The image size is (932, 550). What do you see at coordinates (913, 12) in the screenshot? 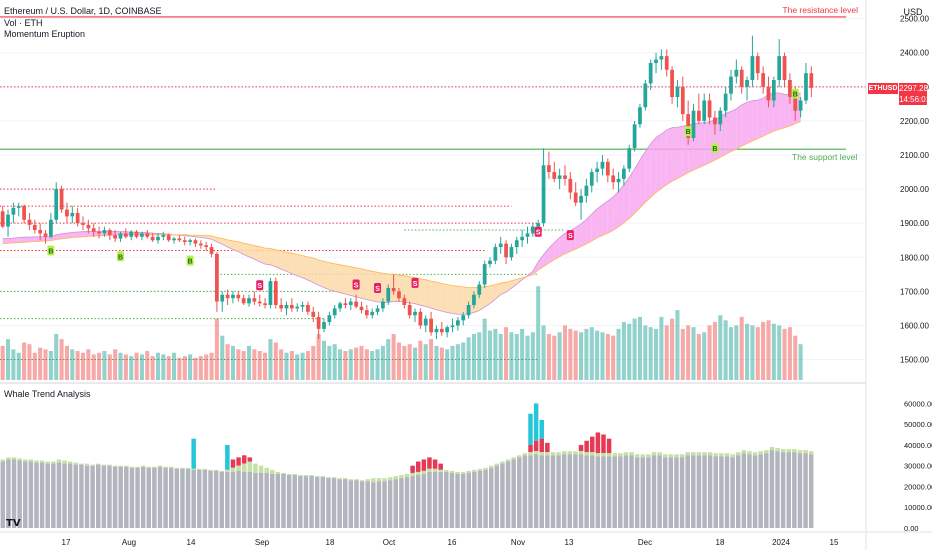
I see `currency-button: USD` at bounding box center [913, 12].